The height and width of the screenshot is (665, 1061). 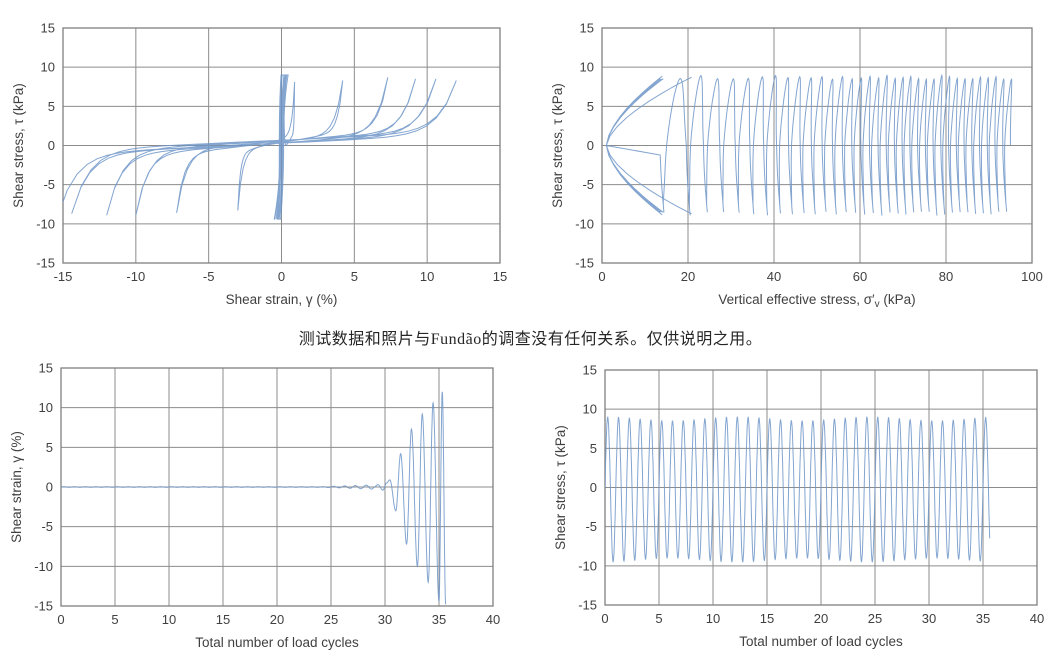 What do you see at coordinates (946, 276) in the screenshot?
I see `x-tick-label: 80` at bounding box center [946, 276].